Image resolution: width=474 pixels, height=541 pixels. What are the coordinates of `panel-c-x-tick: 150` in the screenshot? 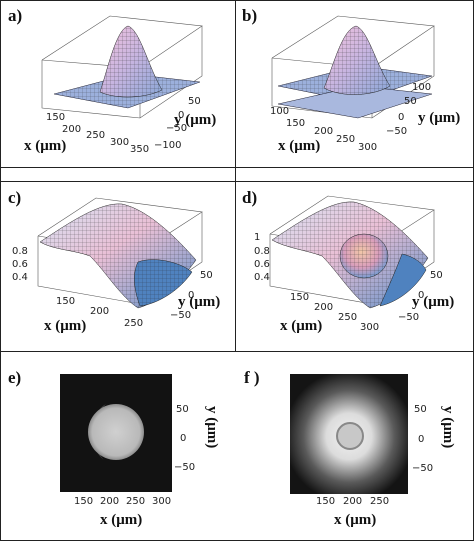 It's located at (66, 301).